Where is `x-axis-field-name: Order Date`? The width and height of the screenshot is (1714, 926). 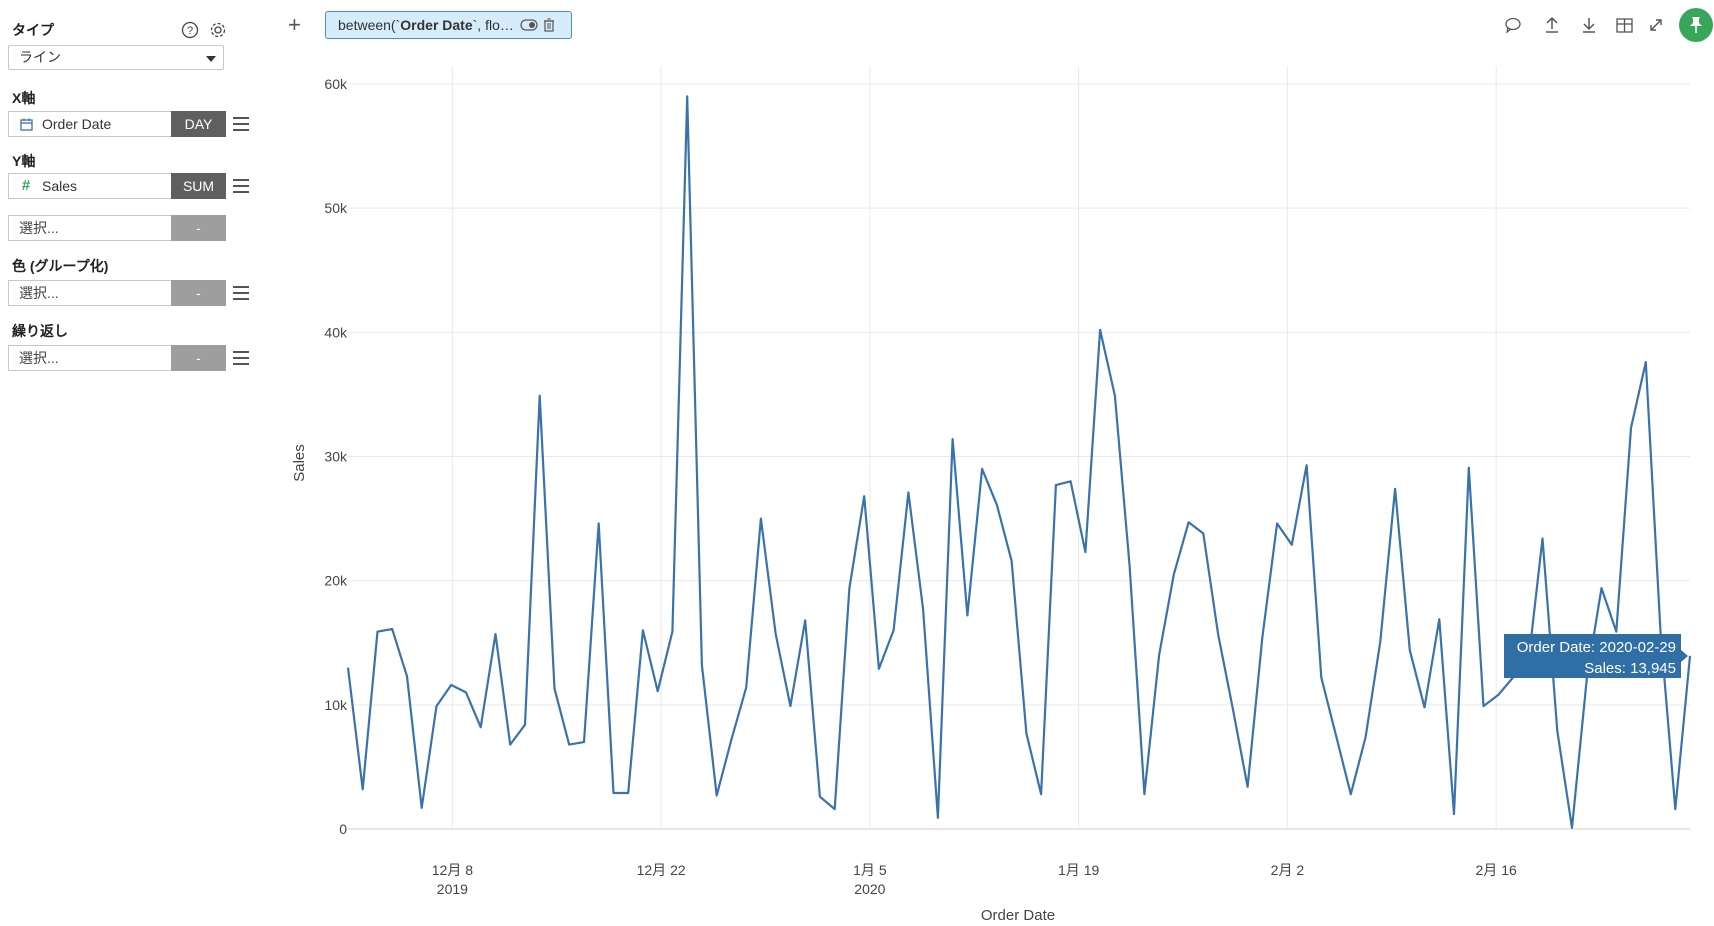 x-axis-field-name: Order Date is located at coordinates (89, 124).